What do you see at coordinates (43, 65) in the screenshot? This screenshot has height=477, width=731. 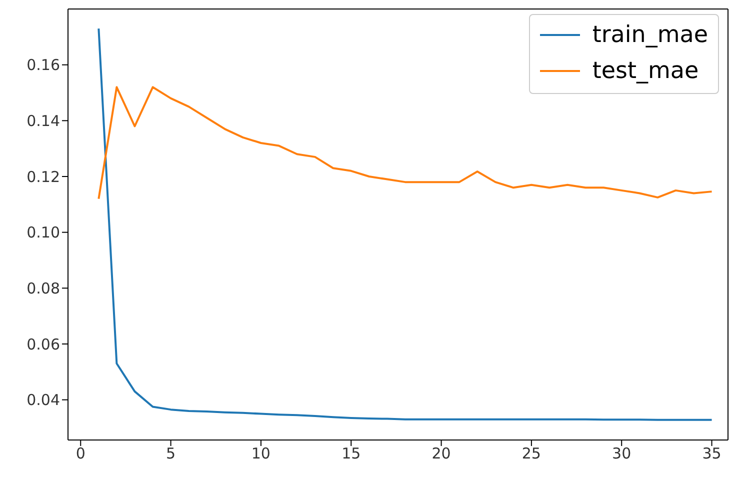 I see `y-tick-label: 0.16` at bounding box center [43, 65].